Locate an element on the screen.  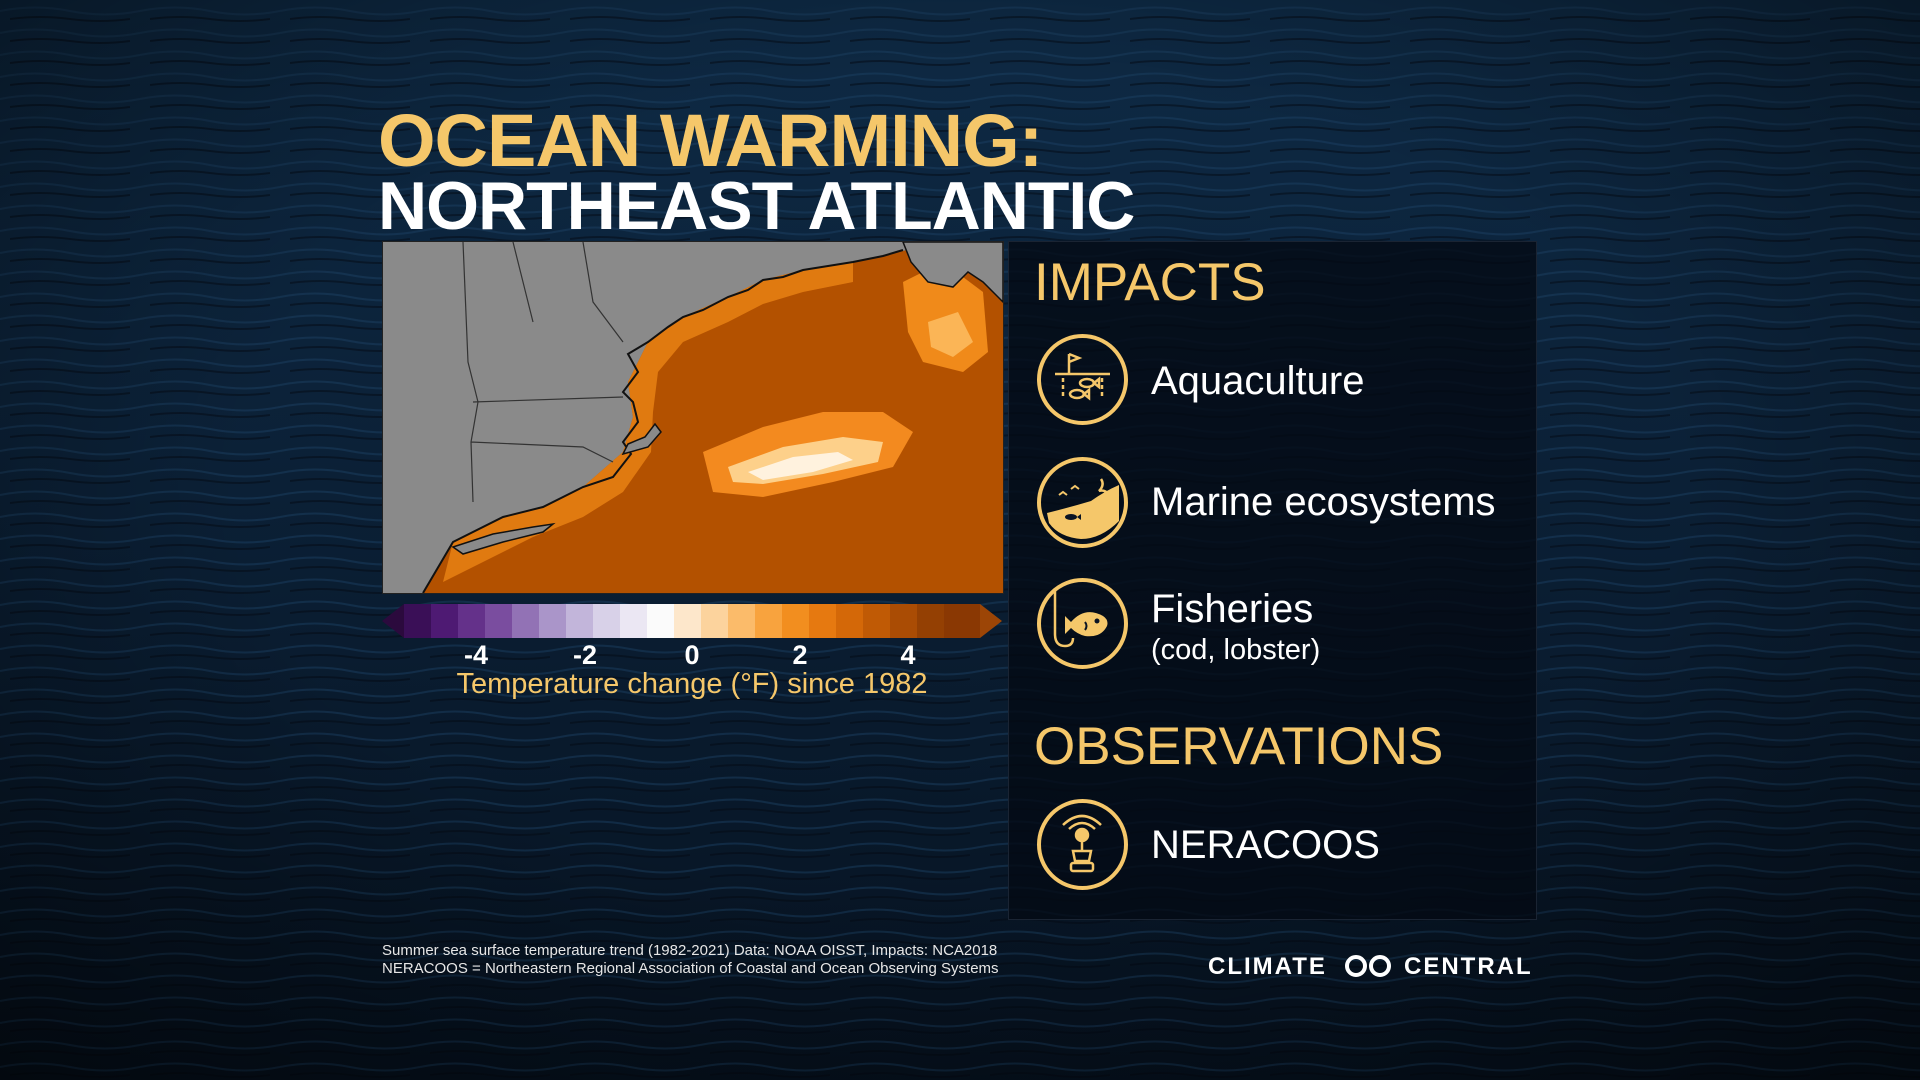
marine-ecosystem-icon is located at coordinates (1082, 502).